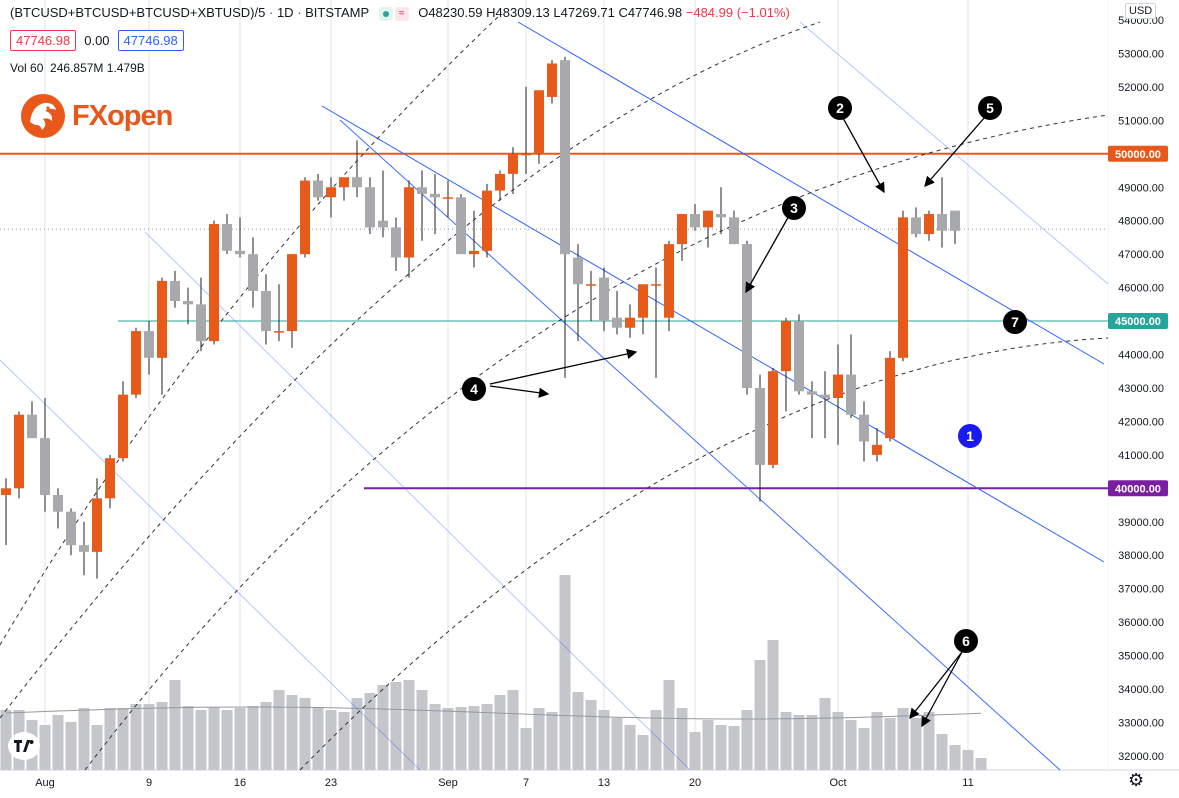 The image size is (1179, 798). I want to click on annotation-number: 7, so click(1015, 322).